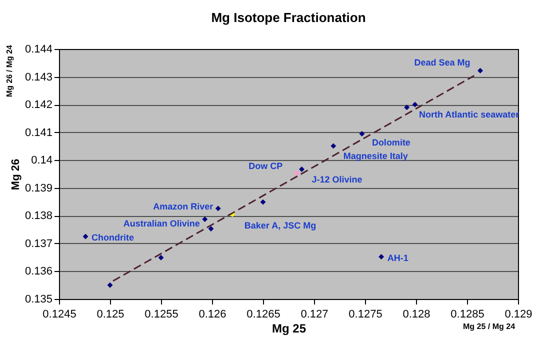  I want to click on x-tick-label: 0.1255, so click(161, 314).